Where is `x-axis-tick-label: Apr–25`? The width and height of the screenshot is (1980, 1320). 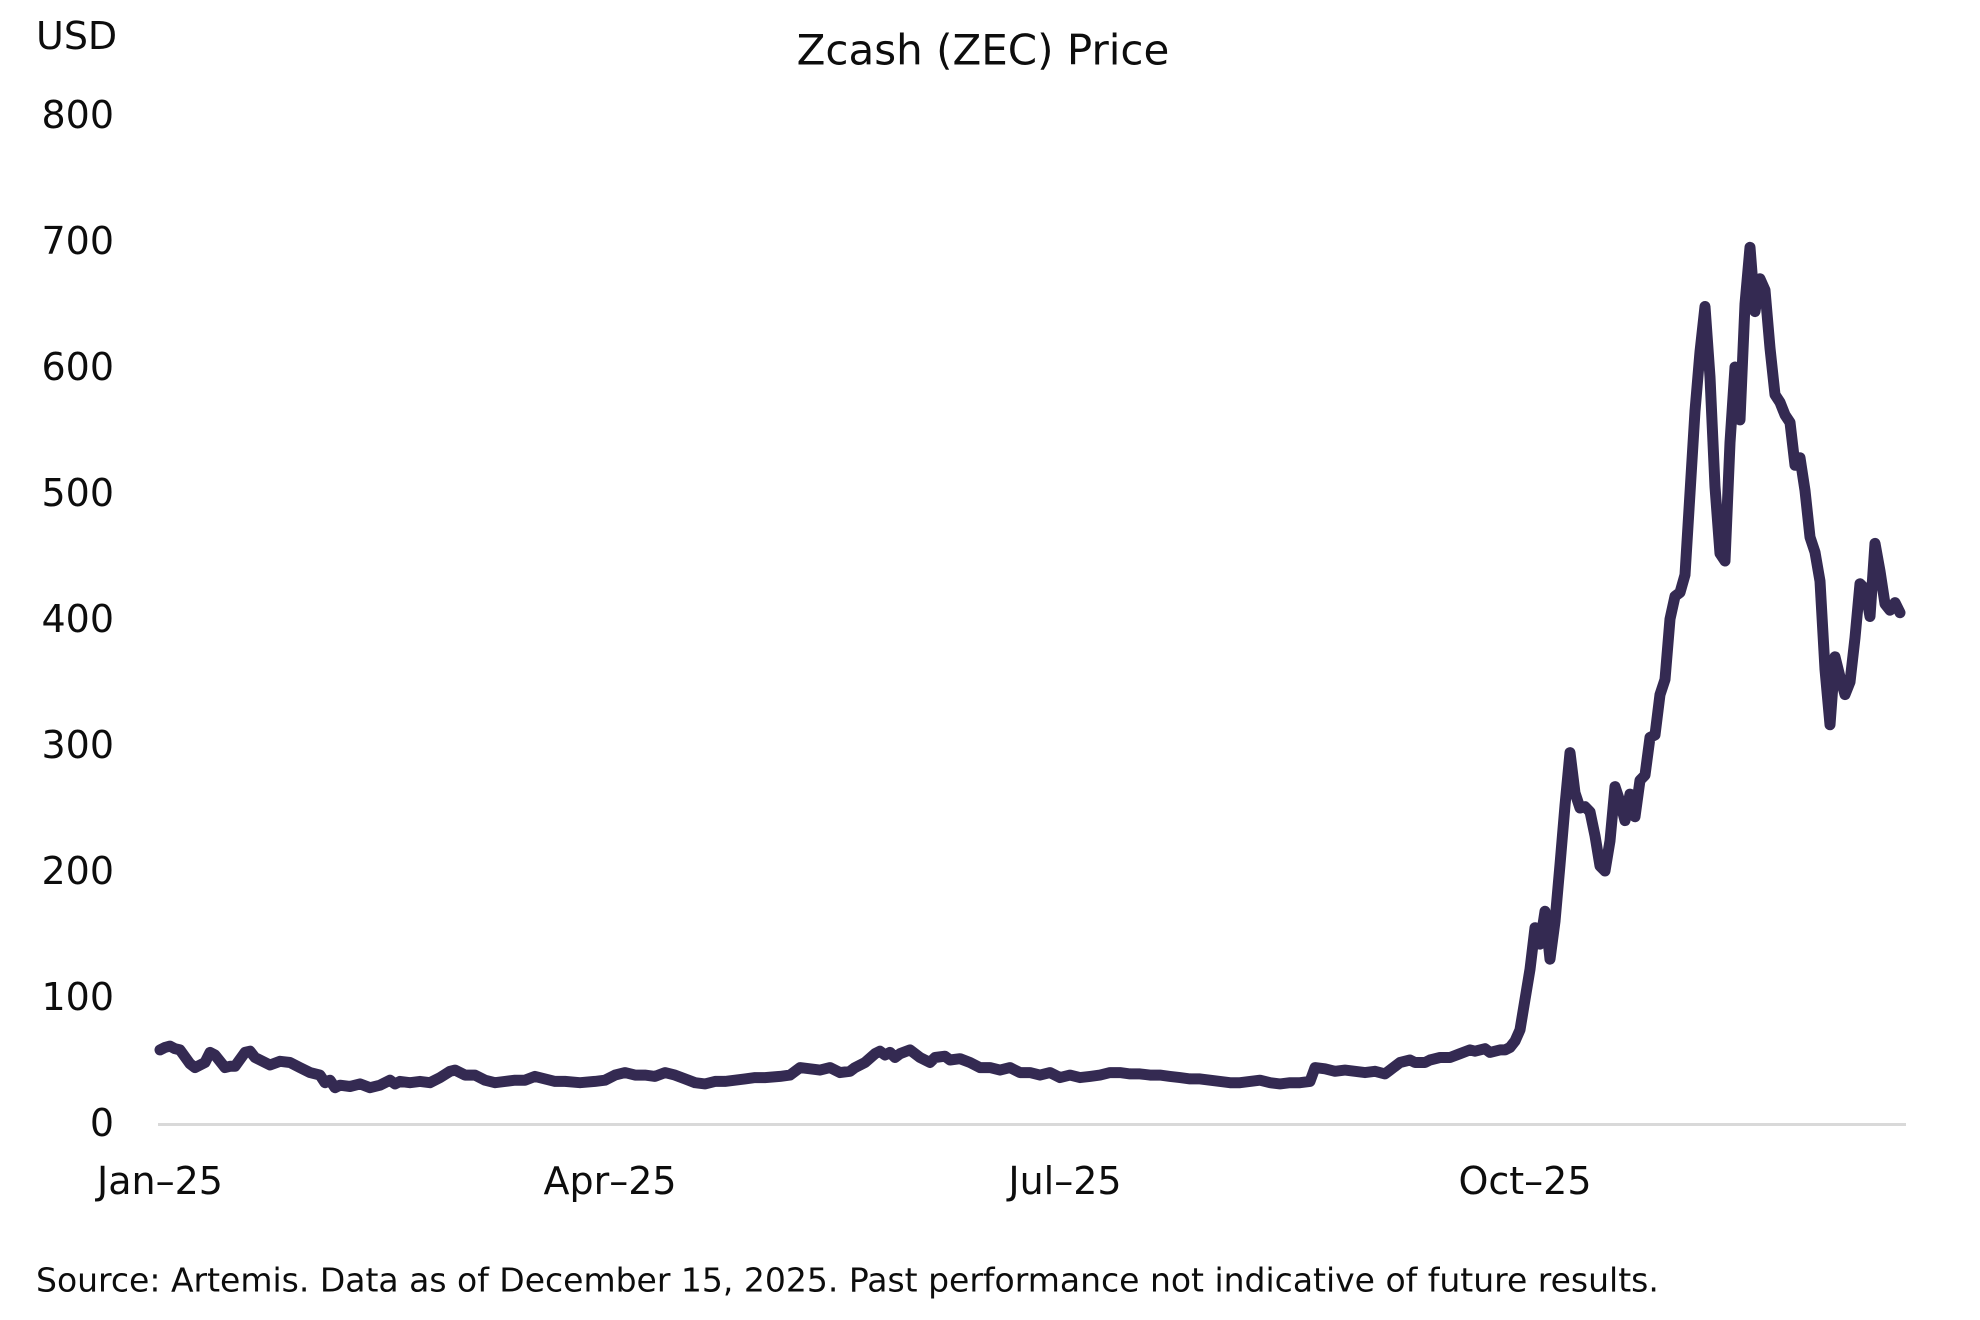 x-axis-tick-label: Apr–25 is located at coordinates (609, 1181).